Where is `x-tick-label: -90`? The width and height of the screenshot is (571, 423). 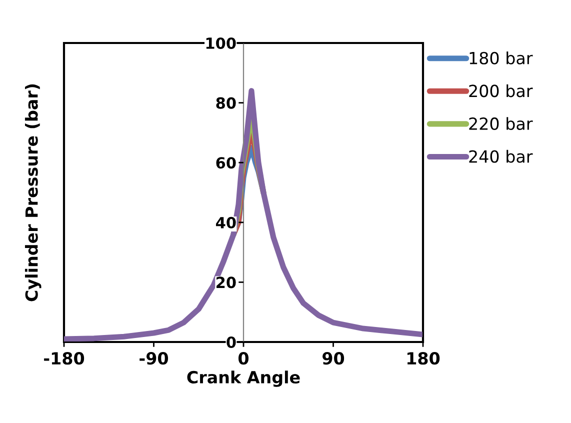 x-tick-label: -90 is located at coordinates (154, 358).